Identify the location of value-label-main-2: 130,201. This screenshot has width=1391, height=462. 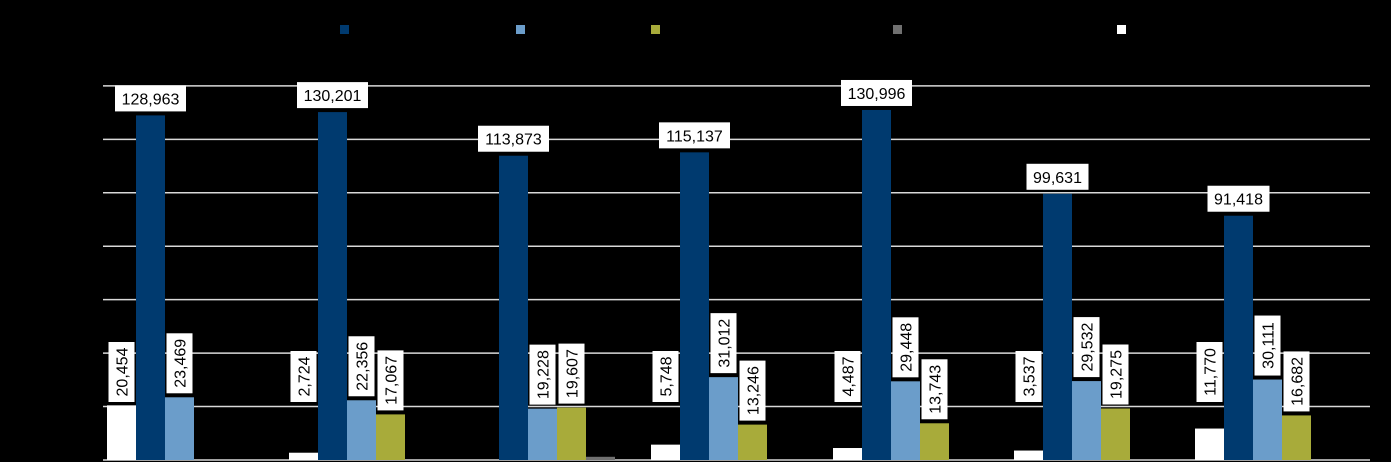
(332, 95).